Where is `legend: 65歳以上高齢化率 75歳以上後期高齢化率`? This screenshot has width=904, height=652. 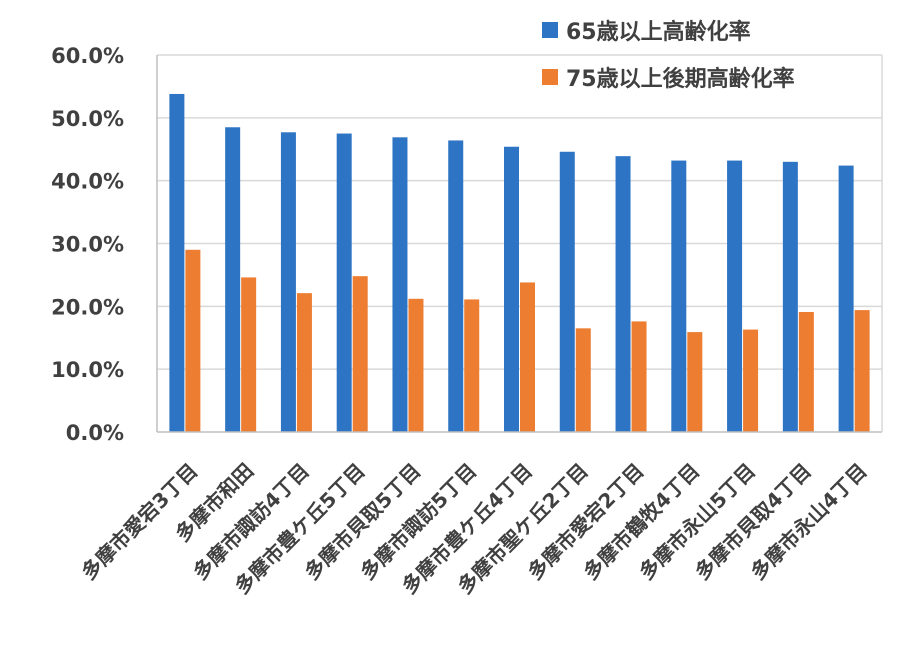 legend: 65歳以上高齢化率 75歳以上後期高齢化率 is located at coordinates (668, 55).